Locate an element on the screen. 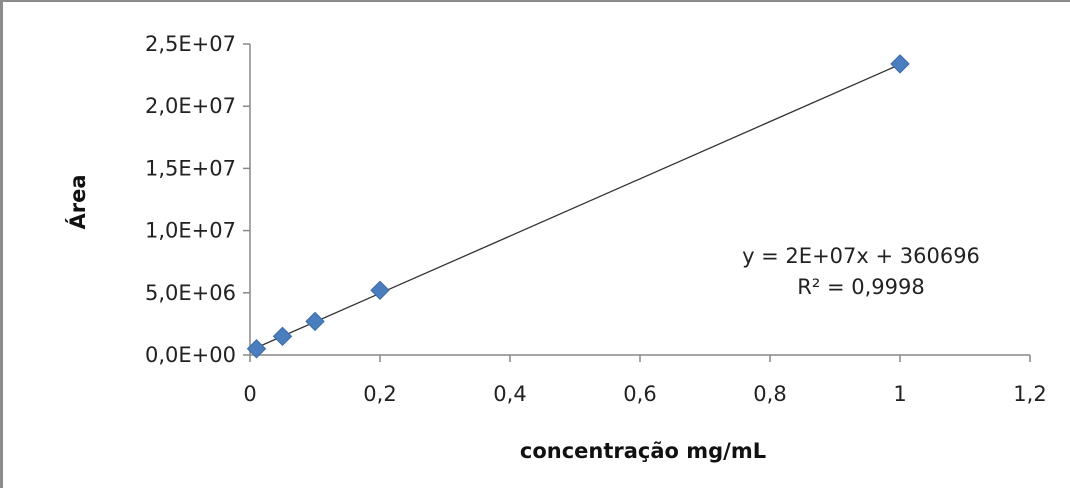 The height and width of the screenshot is (490, 1070). y-tick-label: 2,5E+07 is located at coordinates (190, 44).